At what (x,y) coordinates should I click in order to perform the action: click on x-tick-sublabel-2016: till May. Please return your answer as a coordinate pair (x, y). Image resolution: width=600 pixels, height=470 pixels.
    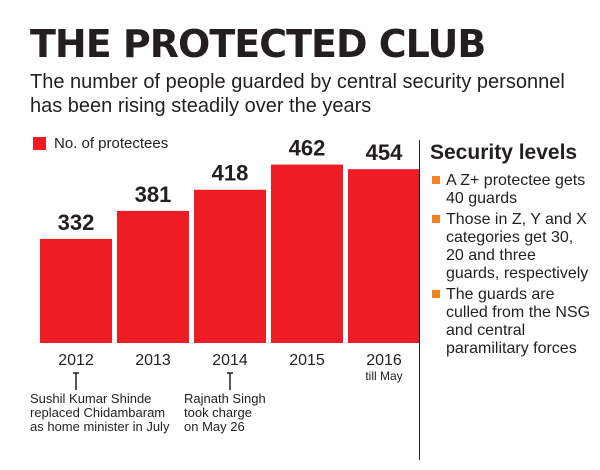
    Looking at the image, I should click on (383, 376).